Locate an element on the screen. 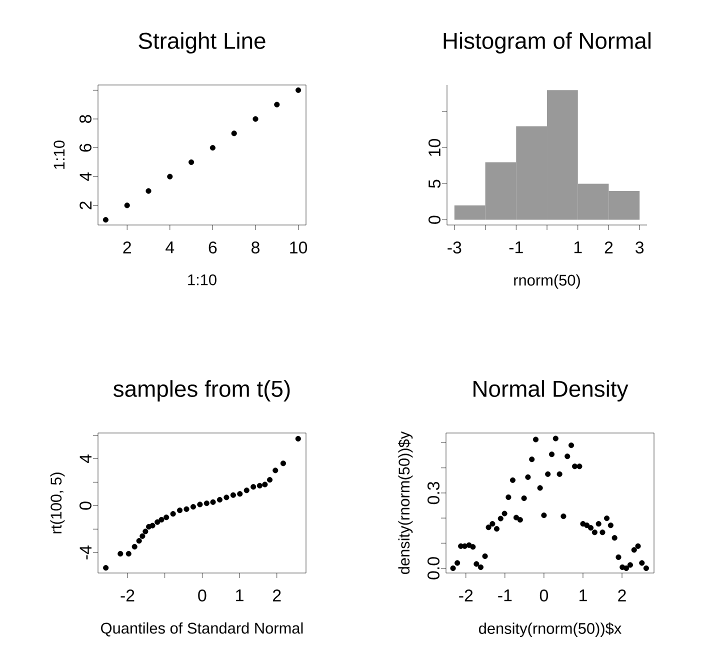  chart-title: Straight Line is located at coordinates (202, 43).